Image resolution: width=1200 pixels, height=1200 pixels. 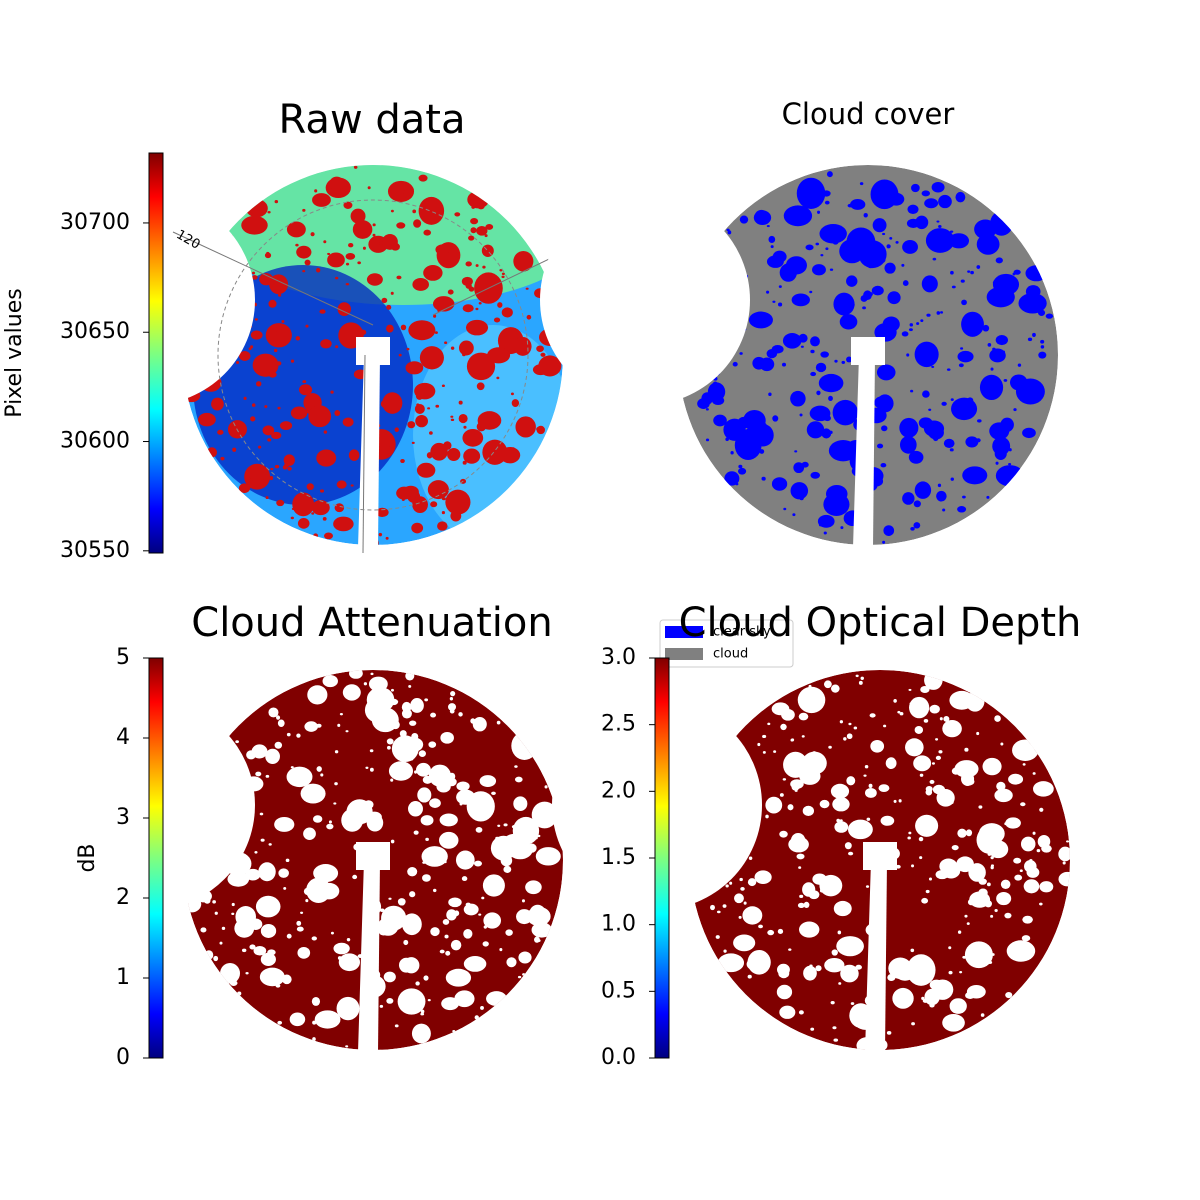 I want to click on colorbar-tick-label: 1.0, so click(x=618, y=924).